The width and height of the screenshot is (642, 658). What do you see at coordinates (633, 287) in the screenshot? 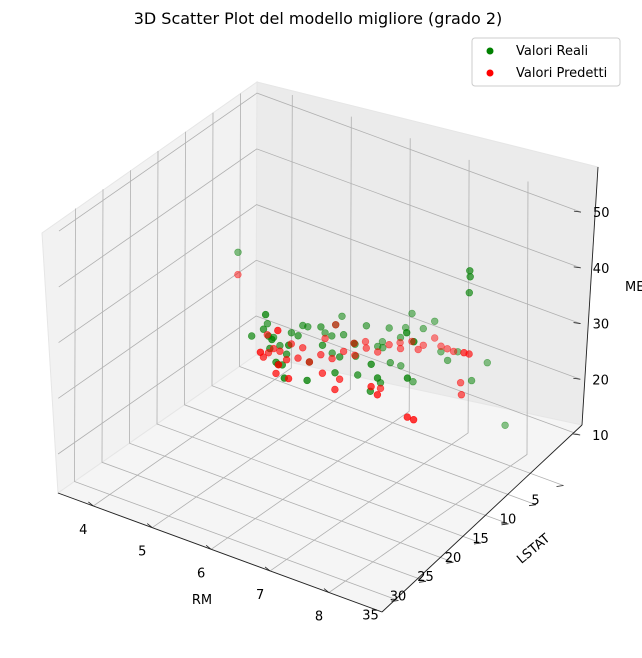
I see `z-axis-label: MEDV` at bounding box center [633, 287].